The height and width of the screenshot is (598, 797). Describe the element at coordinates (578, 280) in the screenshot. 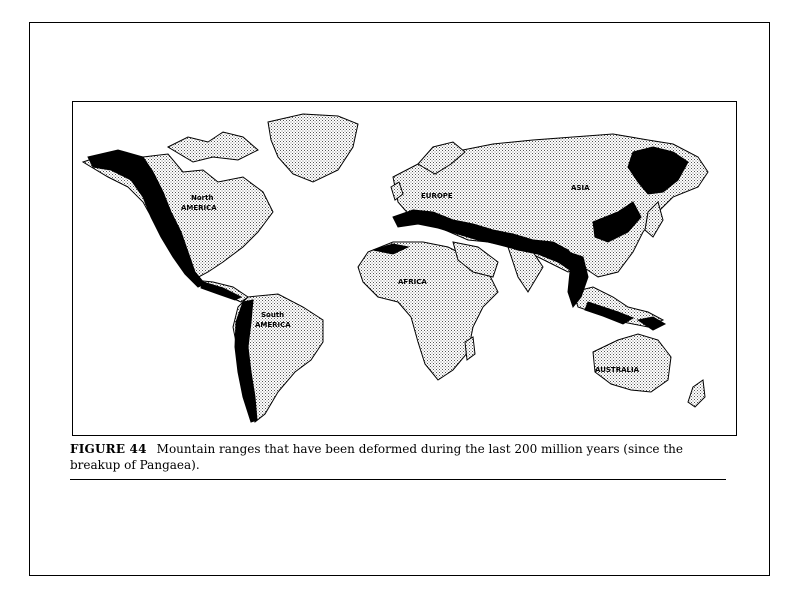

I see `southeast-asia-ranges` at that location.